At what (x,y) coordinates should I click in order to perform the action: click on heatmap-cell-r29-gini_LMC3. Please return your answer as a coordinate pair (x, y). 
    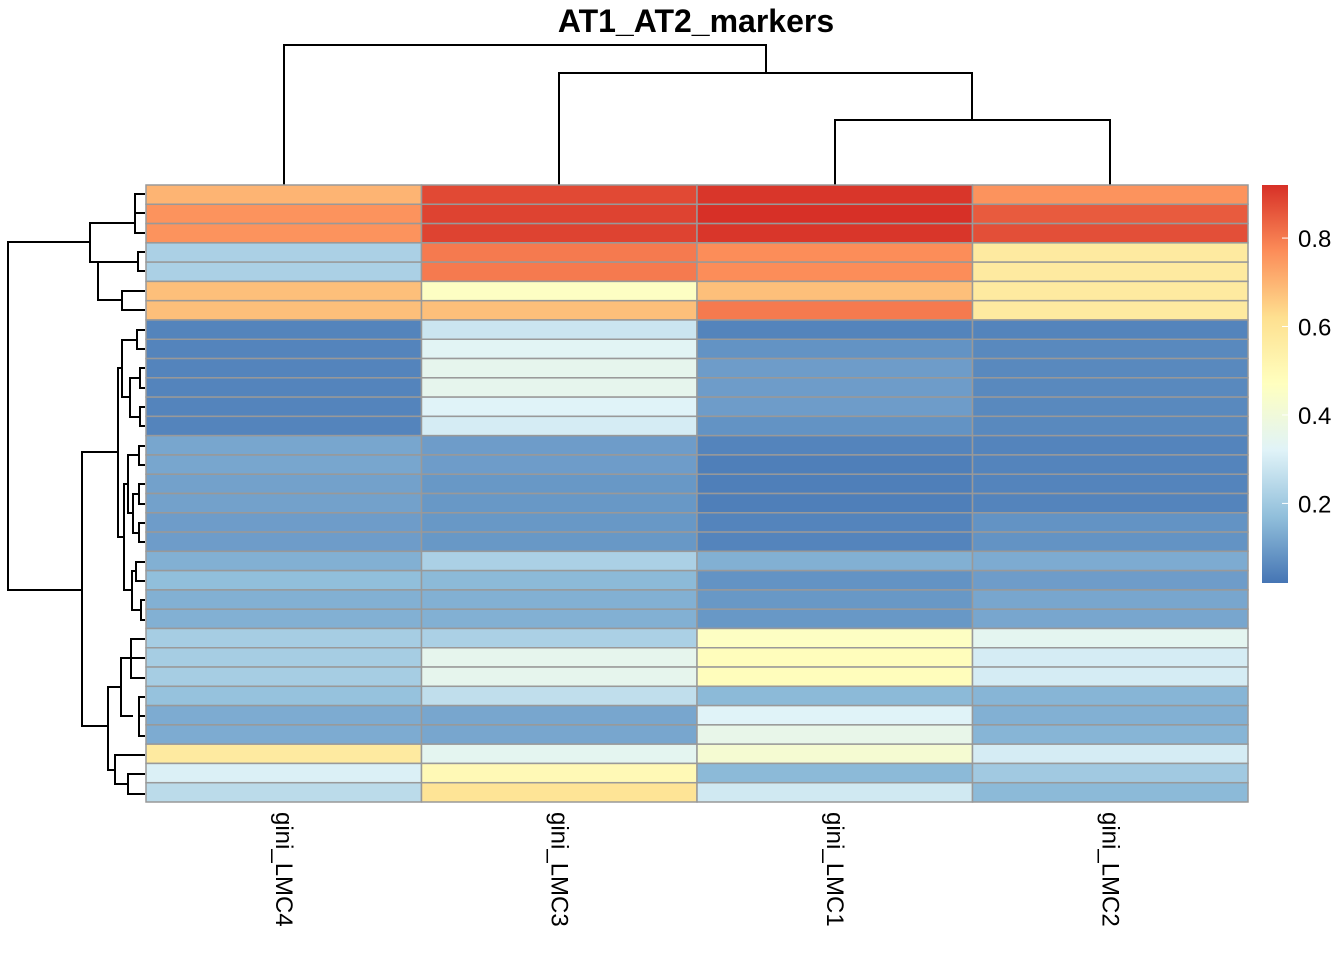
    Looking at the image, I should click on (559, 734).